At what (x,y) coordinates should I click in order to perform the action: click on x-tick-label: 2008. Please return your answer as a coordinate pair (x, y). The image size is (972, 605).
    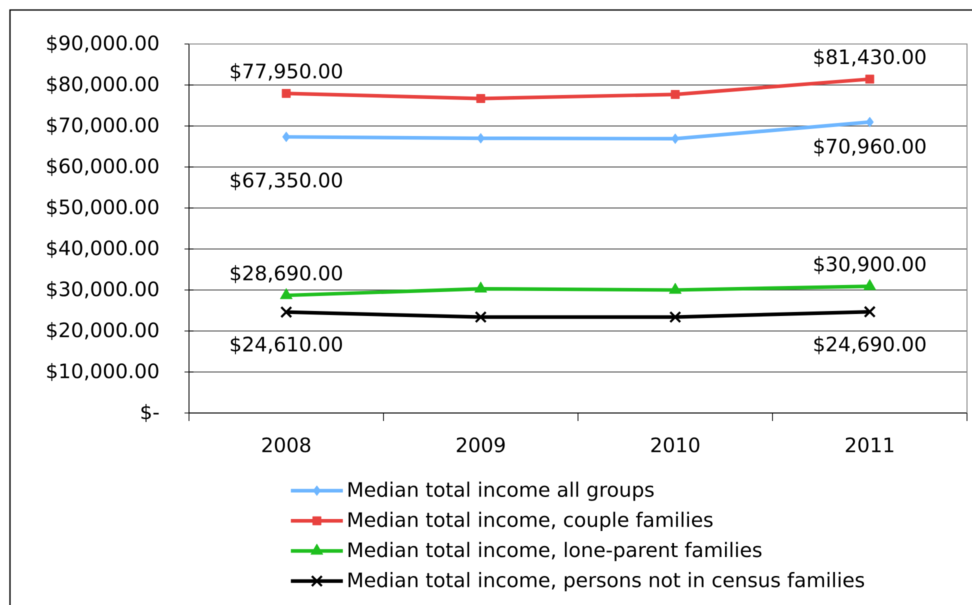
    Looking at the image, I should click on (286, 444).